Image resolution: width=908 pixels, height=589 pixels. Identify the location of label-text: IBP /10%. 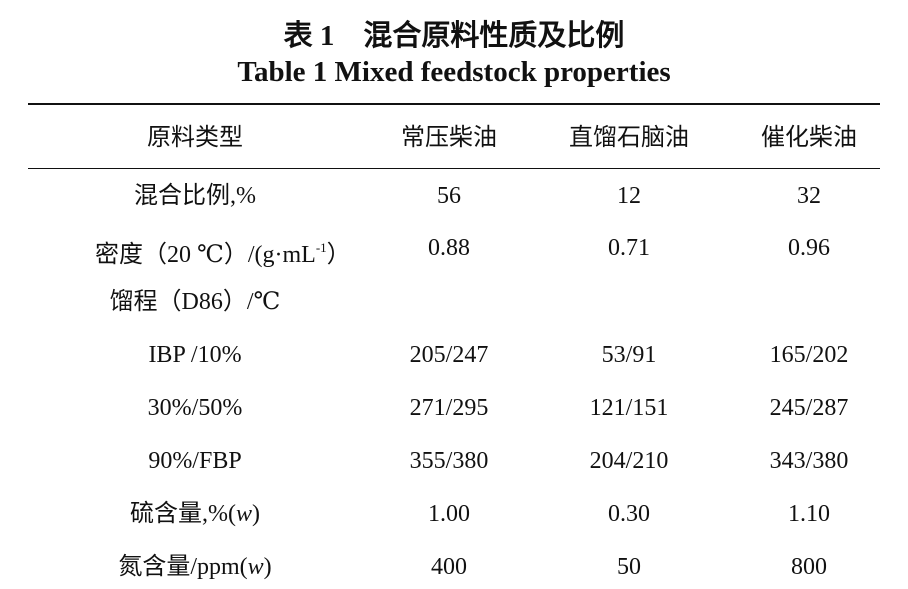
(195, 355).